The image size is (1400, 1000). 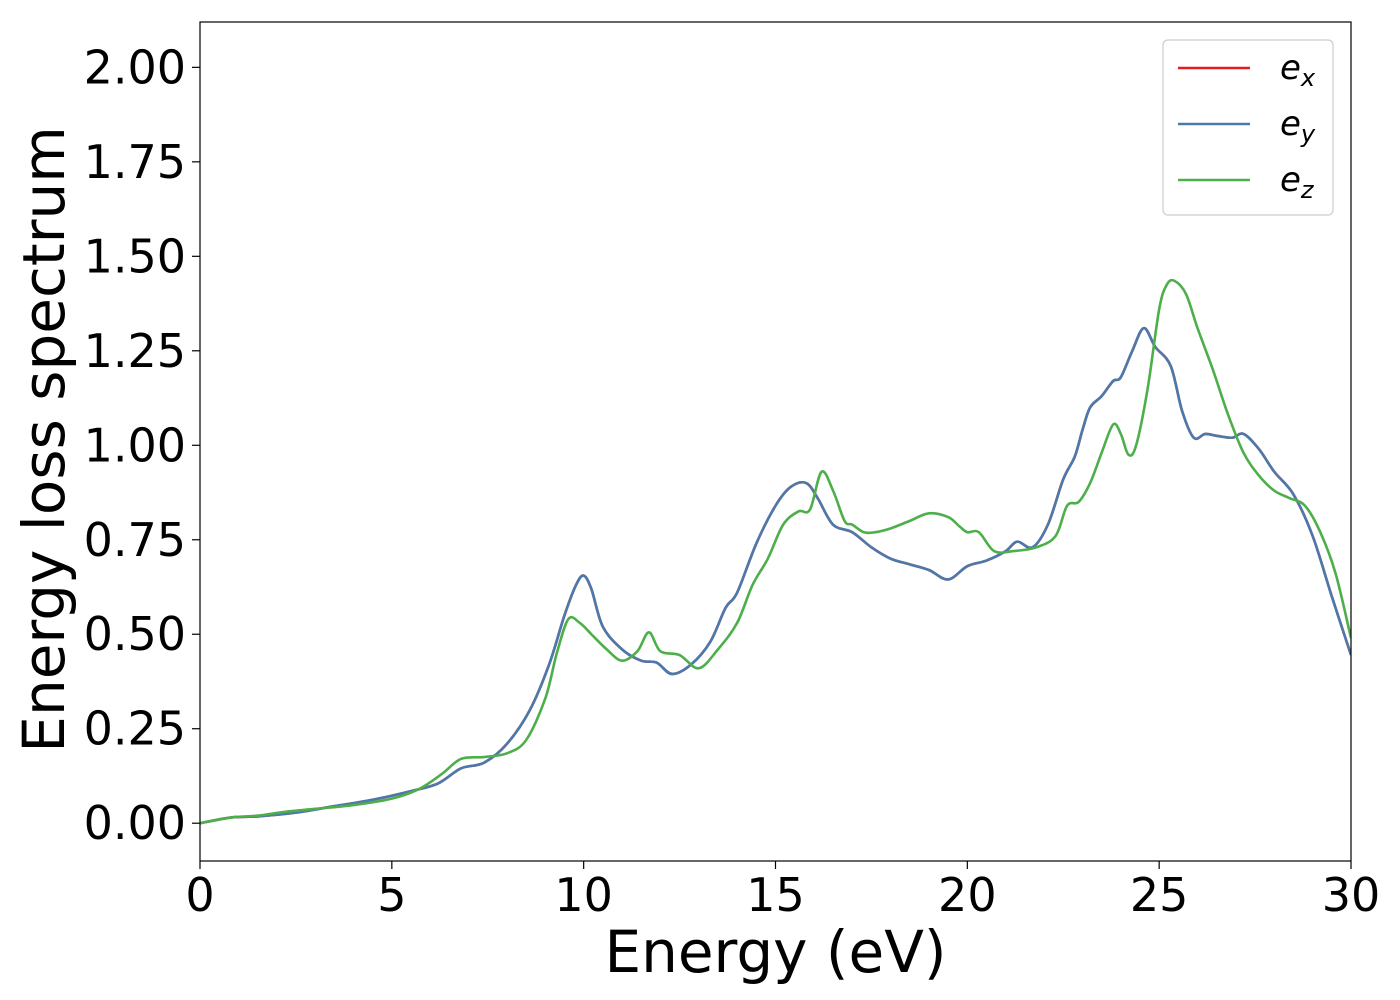 What do you see at coordinates (135, 445) in the screenshot?
I see `y-tick-label: 1.00` at bounding box center [135, 445].